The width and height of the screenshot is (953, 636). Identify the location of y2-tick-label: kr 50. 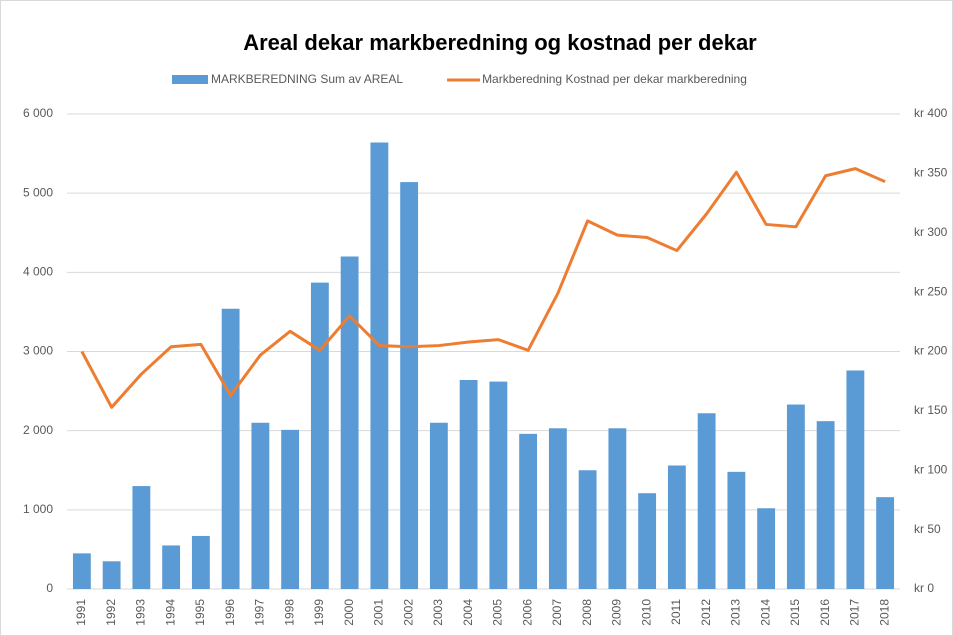
(927, 529).